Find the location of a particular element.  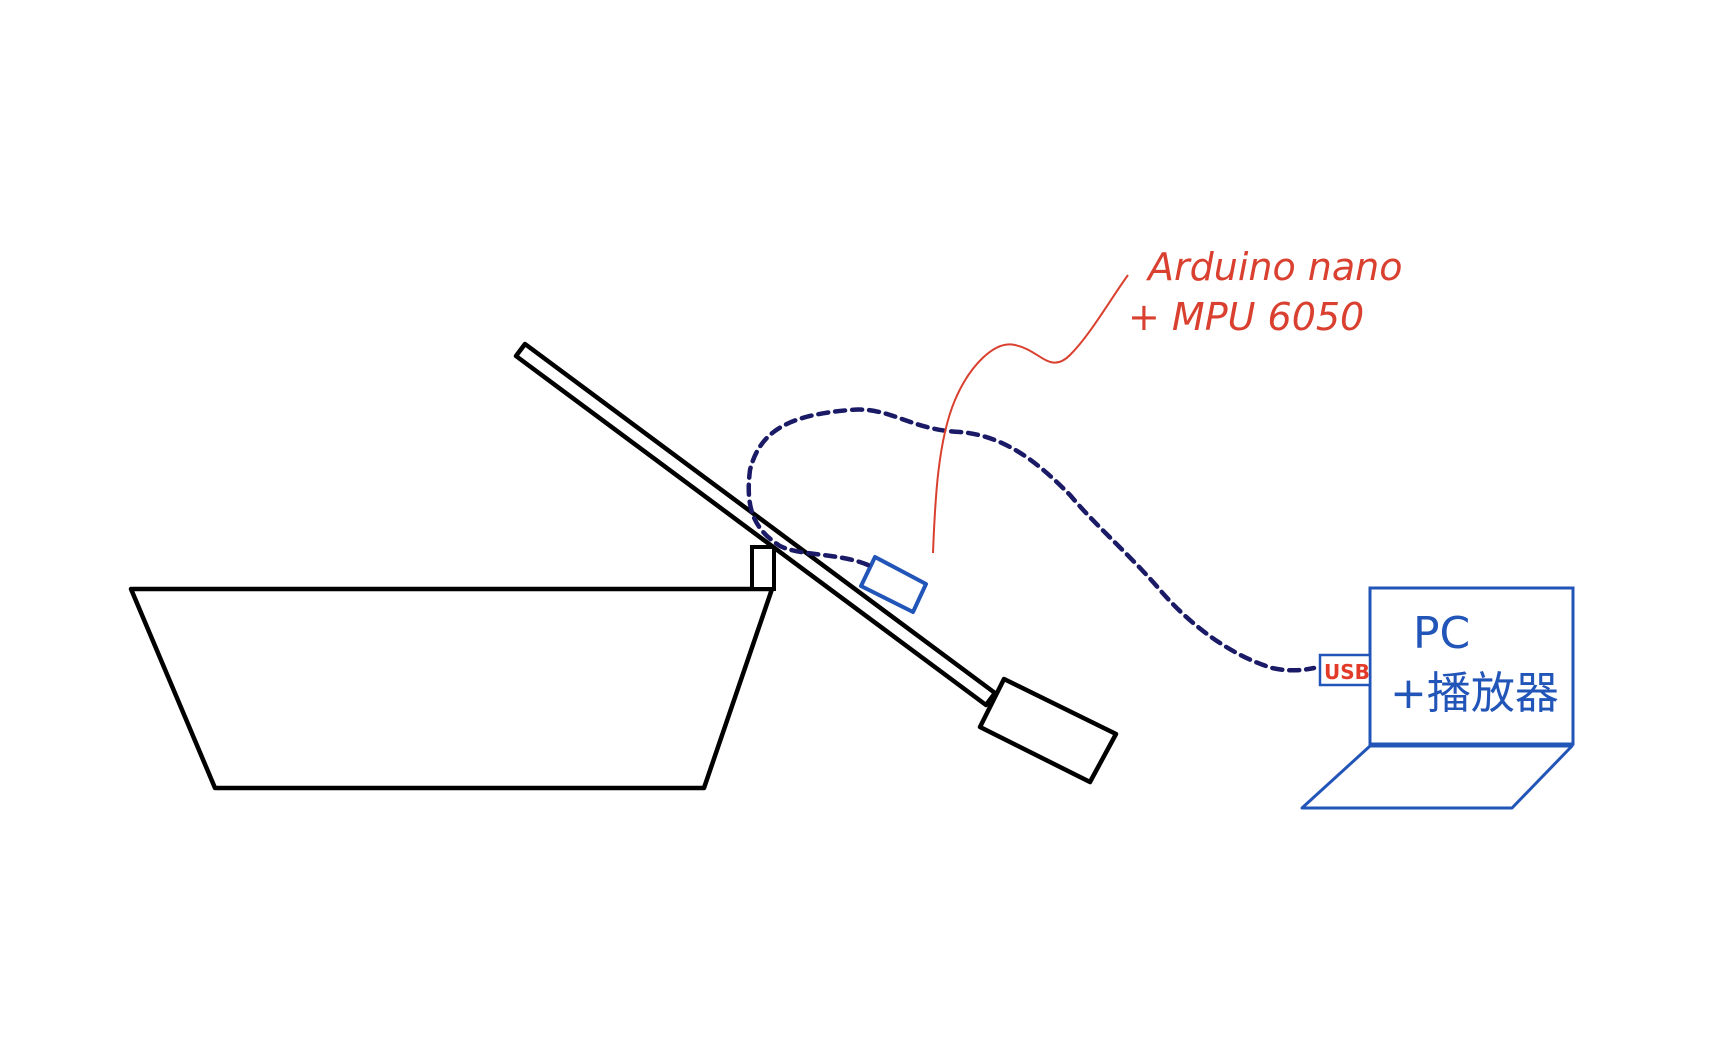

hinge-block is located at coordinates (763, 568).